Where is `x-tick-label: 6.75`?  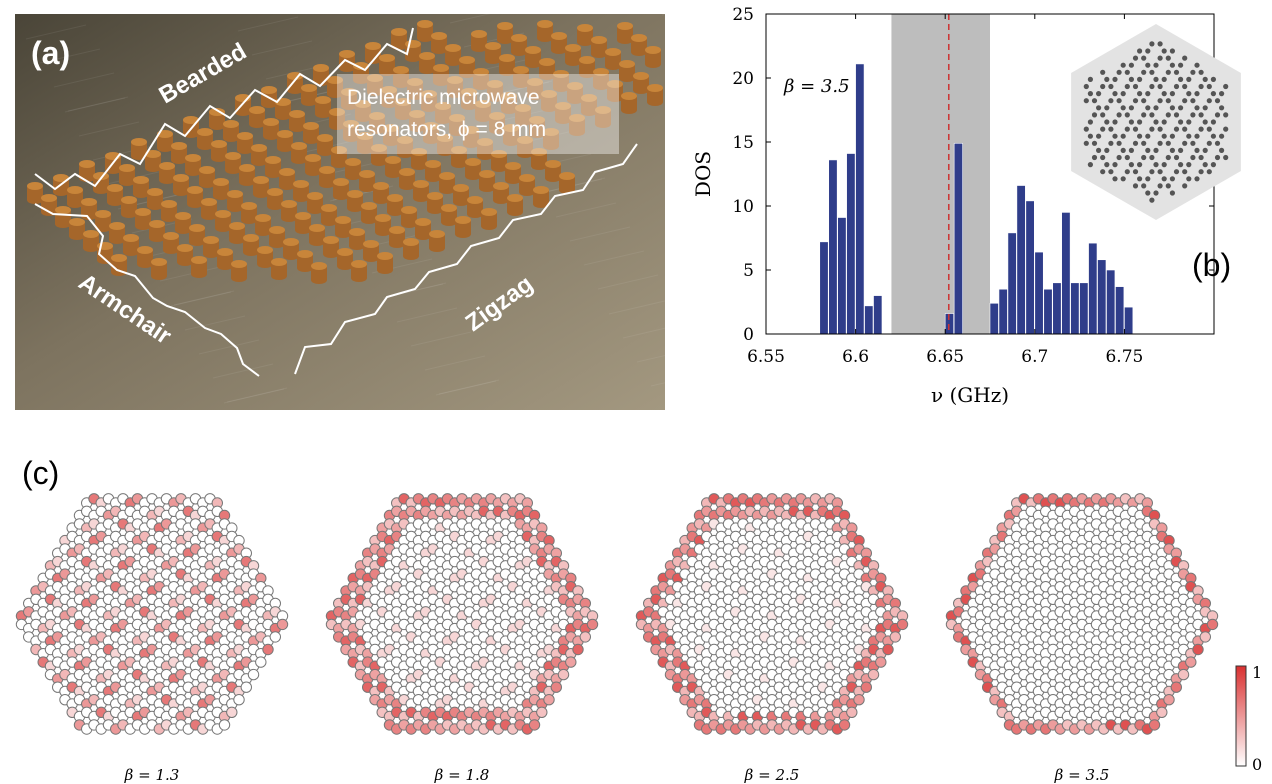
x-tick-label: 6.75 is located at coordinates (1124, 357).